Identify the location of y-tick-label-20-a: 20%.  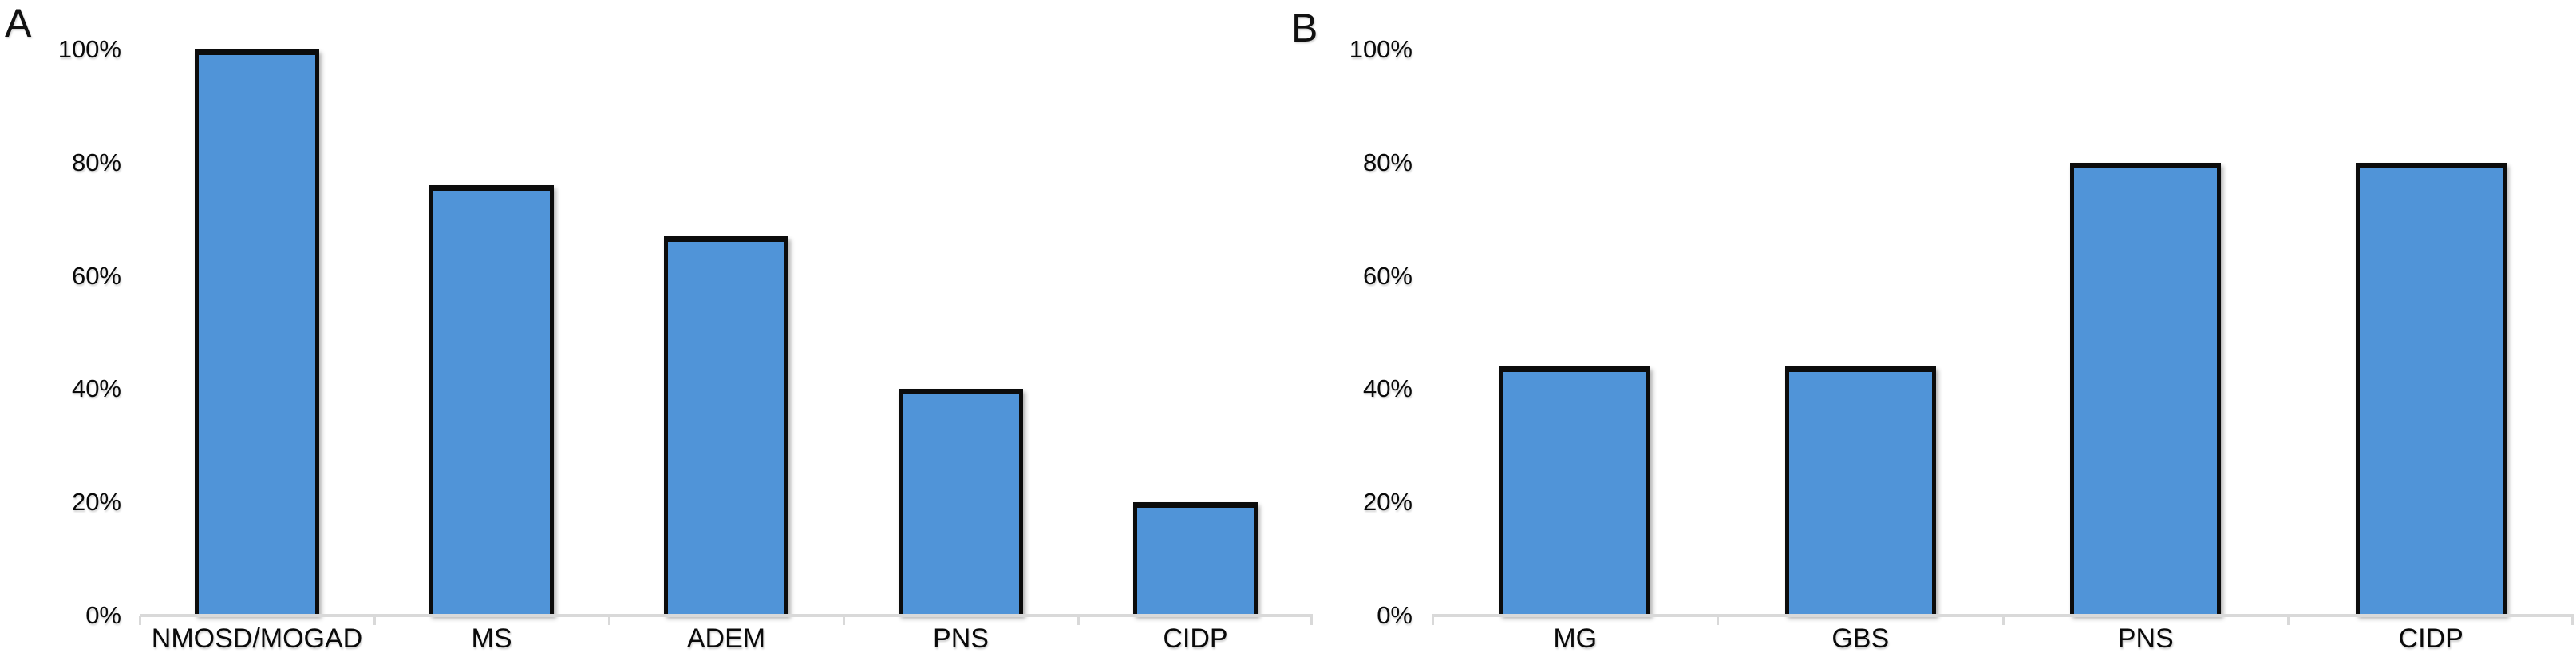
(96, 502).